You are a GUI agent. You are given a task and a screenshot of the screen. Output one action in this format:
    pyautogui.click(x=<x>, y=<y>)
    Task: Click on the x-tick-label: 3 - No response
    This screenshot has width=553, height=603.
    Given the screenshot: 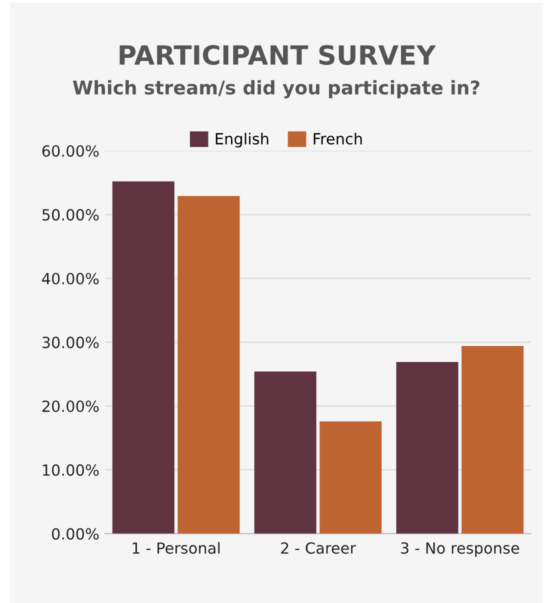 What is the action you would take?
    pyautogui.click(x=460, y=549)
    